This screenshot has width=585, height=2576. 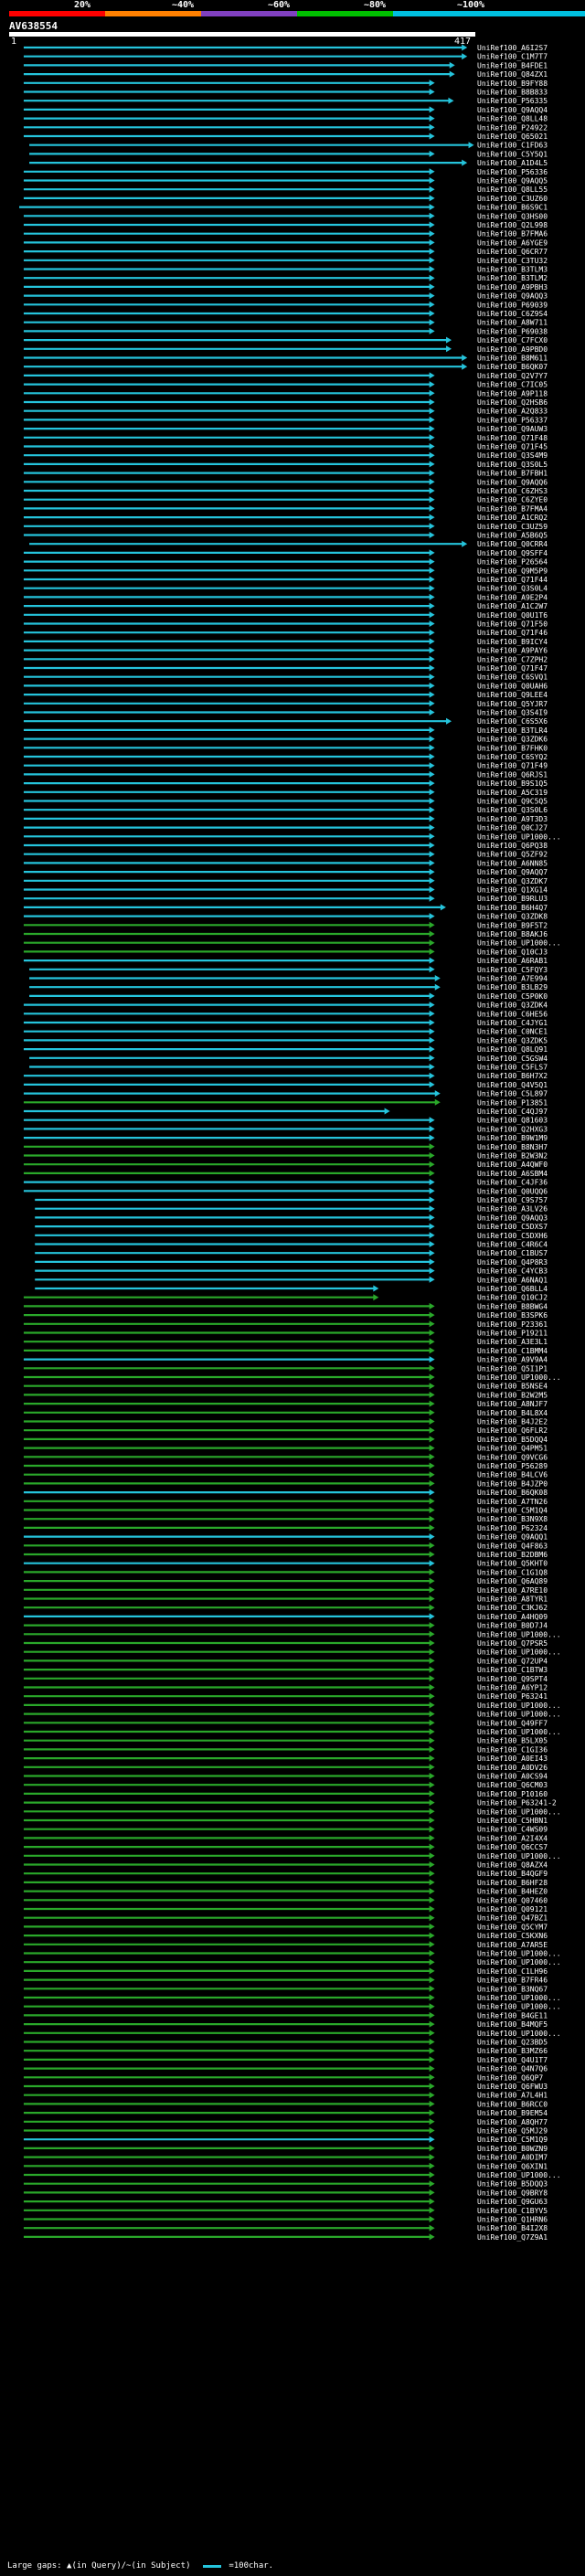 What do you see at coordinates (512, 1165) in the screenshot?
I see `hit-label: UniRef100_A4QWF0` at bounding box center [512, 1165].